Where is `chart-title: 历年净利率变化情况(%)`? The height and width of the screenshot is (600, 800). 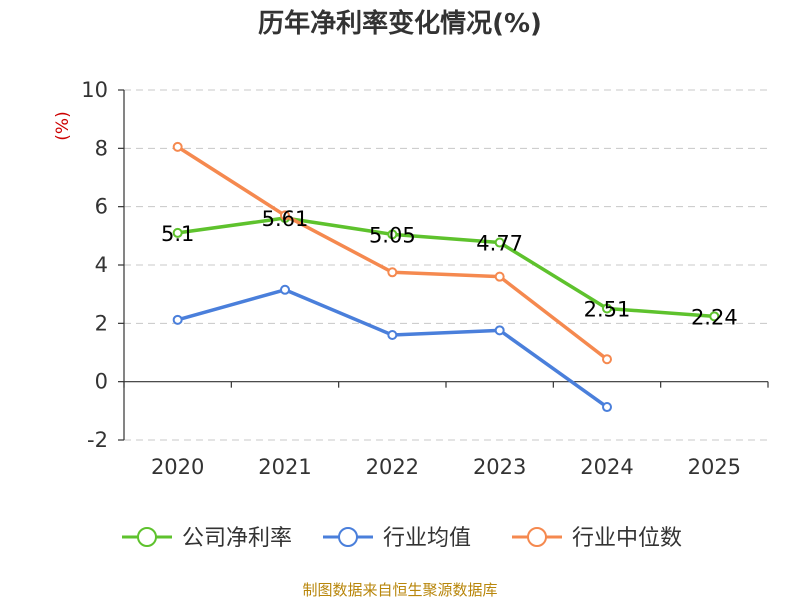 chart-title: 历年净利率变化情况(%) is located at coordinates (400, 23).